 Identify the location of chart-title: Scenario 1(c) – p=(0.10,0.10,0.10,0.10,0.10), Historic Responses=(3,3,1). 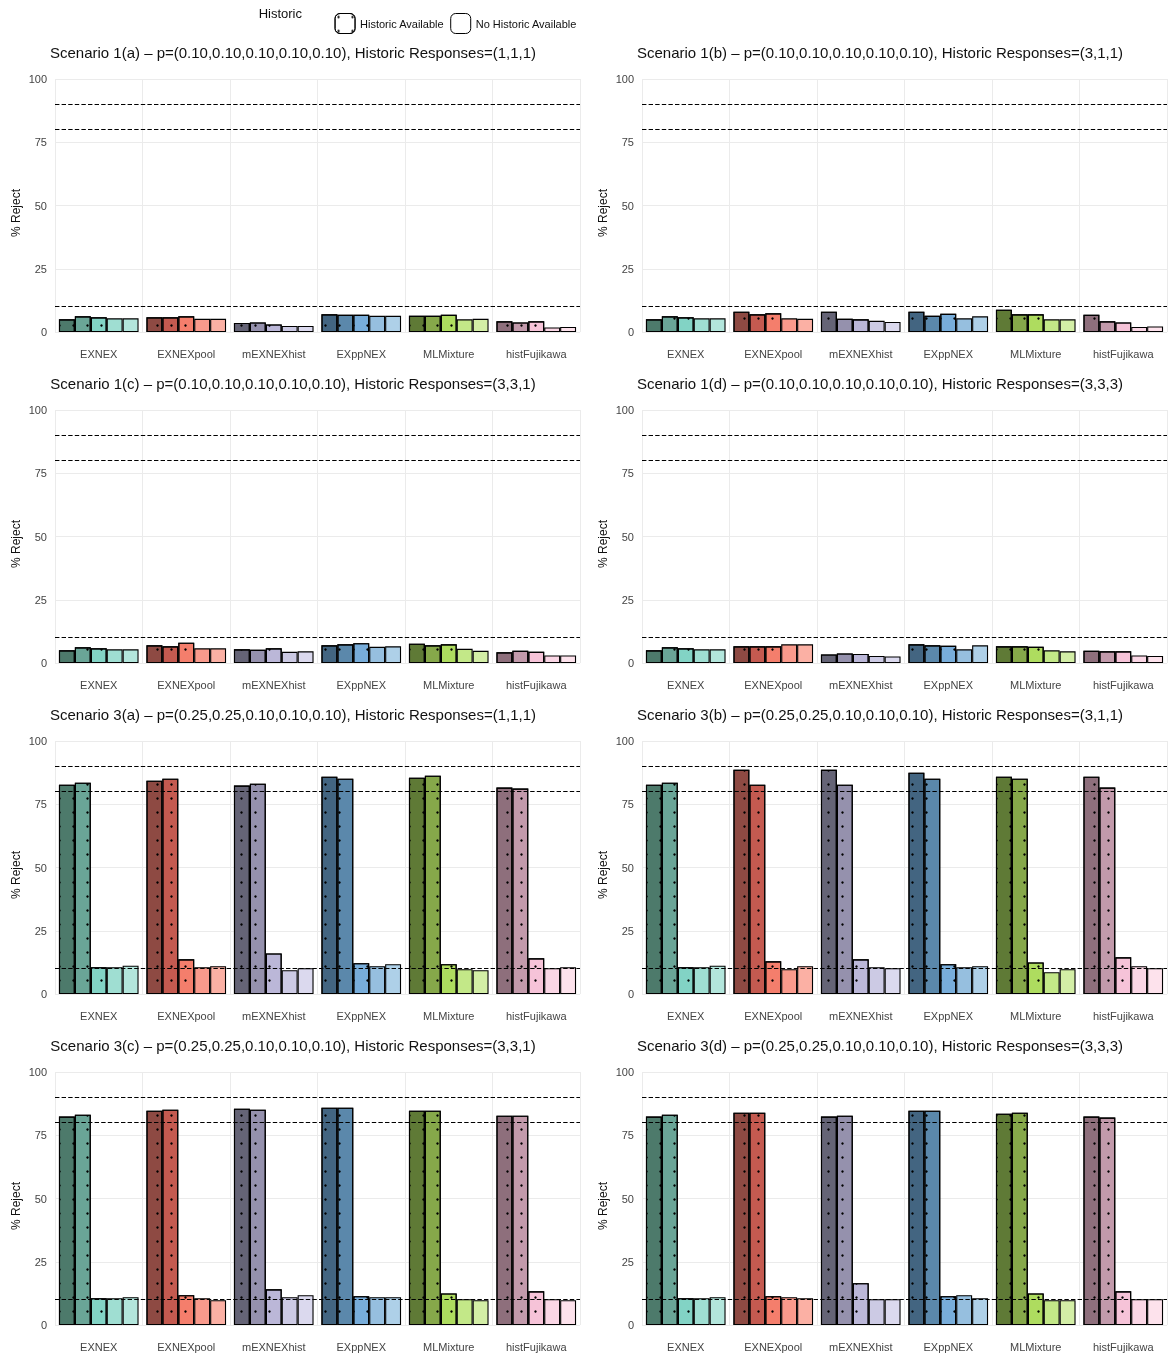
(293, 383).